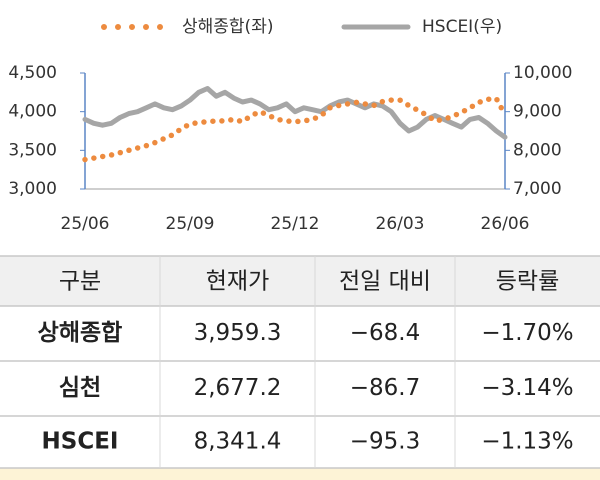 This screenshot has width=600, height=480. I want to click on table-cell: −1.13%, so click(527, 442).